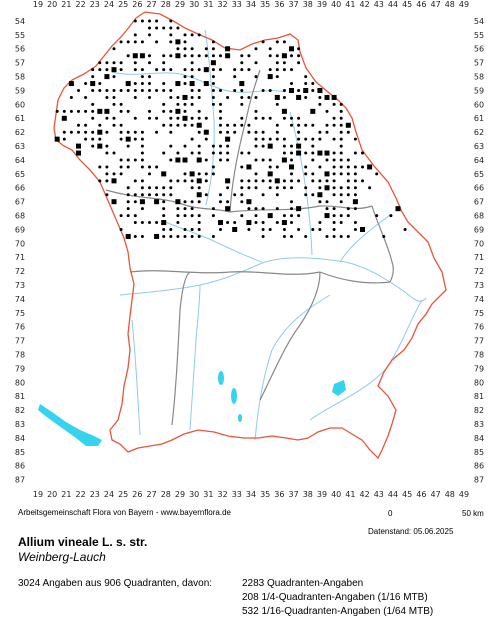 The height and width of the screenshot is (620, 500). What do you see at coordinates (479, 174) in the screenshot?
I see `row-label: 65` at bounding box center [479, 174].